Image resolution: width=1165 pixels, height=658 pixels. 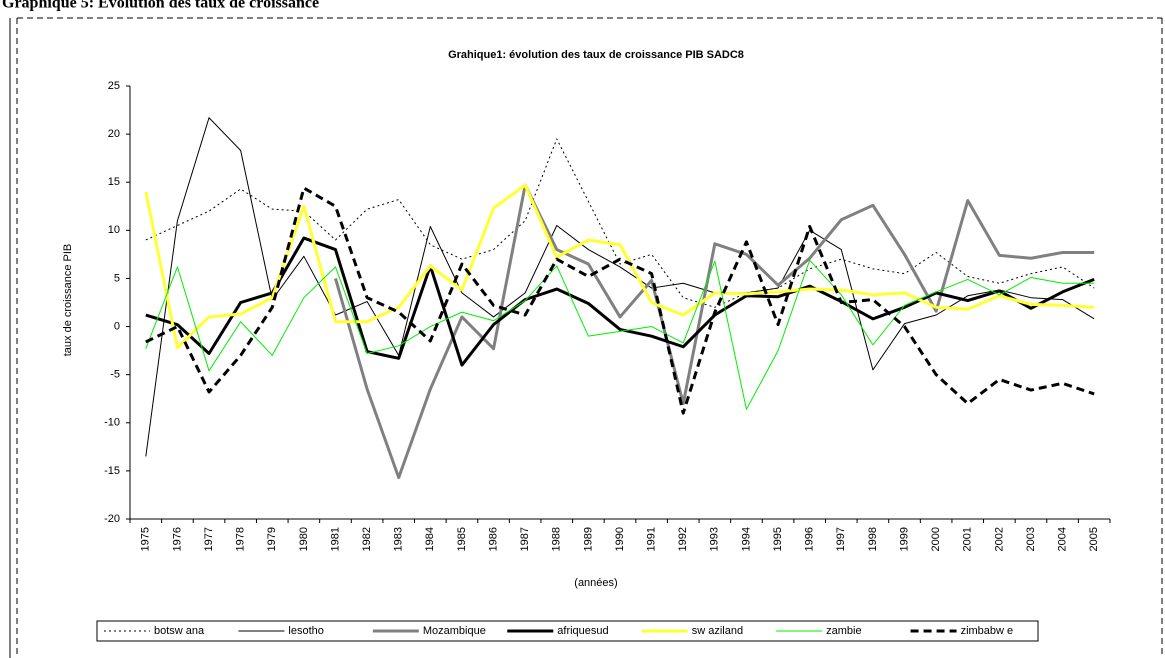 I want to click on x-tick-label: 1987, so click(x=525, y=539).